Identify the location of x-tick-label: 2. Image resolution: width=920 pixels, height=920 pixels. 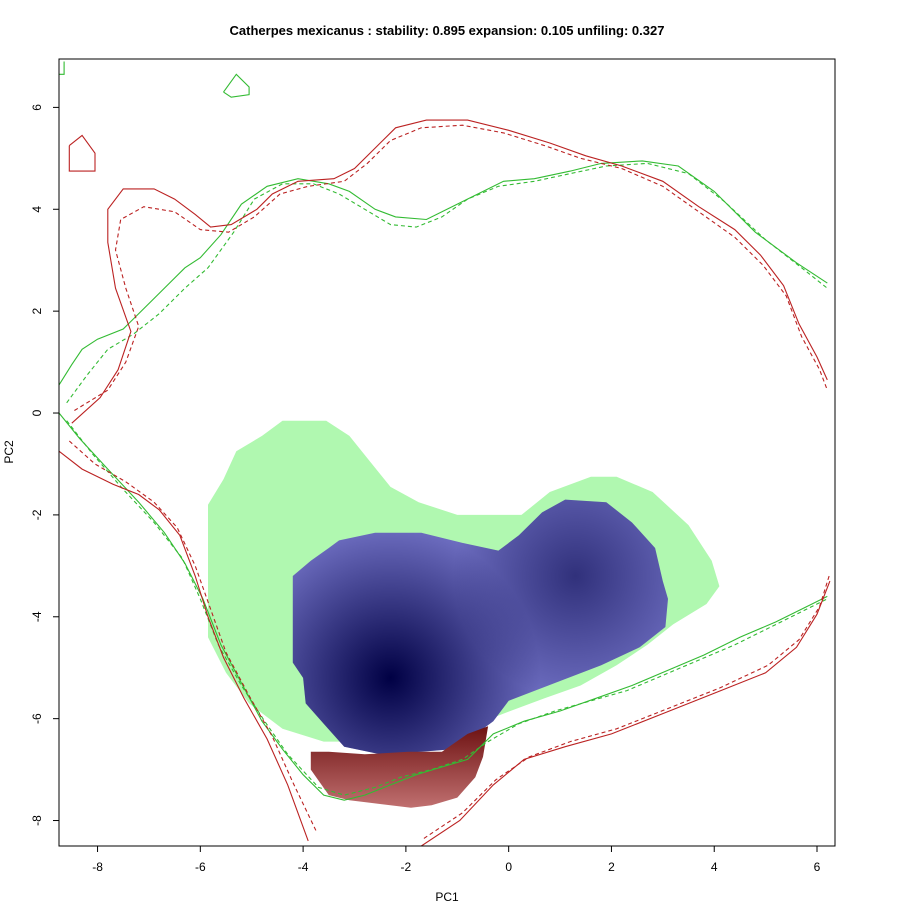
(611, 867).